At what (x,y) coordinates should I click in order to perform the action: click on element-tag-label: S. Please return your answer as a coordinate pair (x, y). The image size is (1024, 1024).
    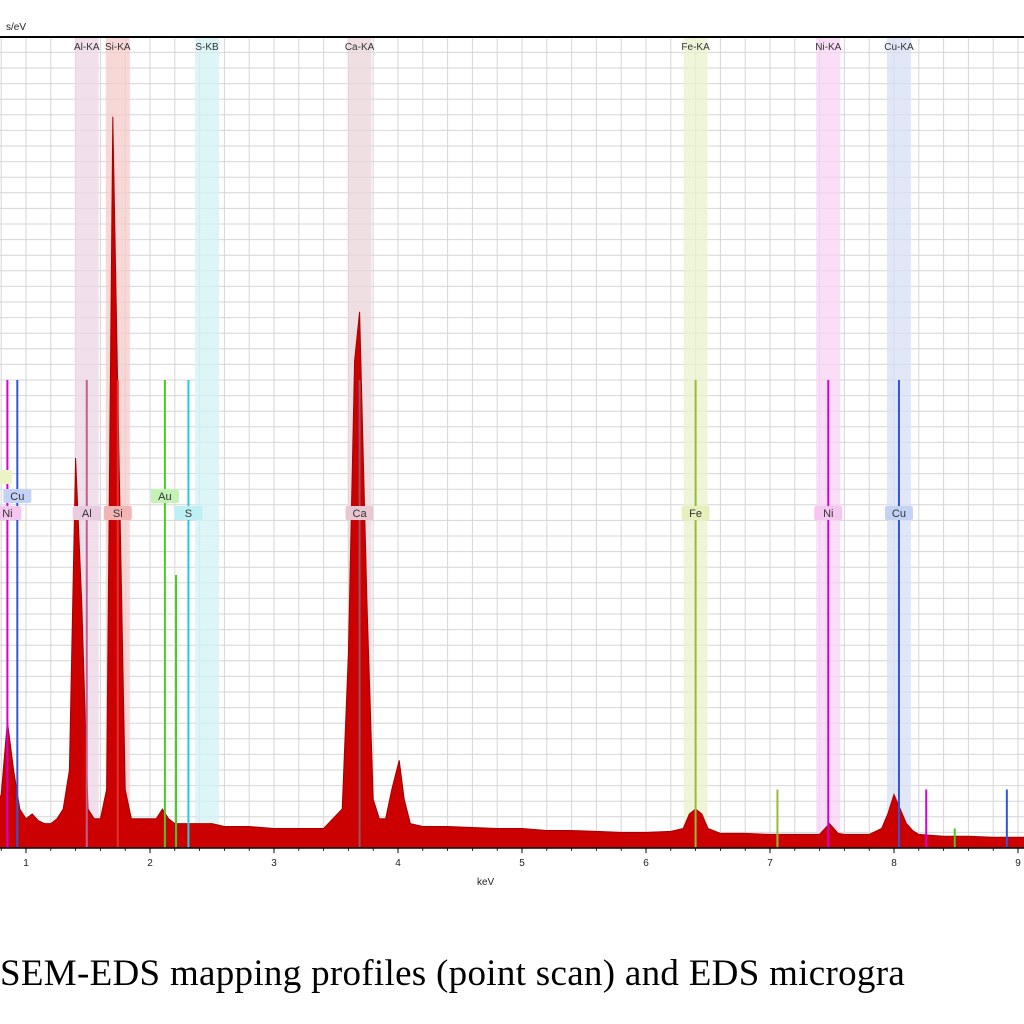
    Looking at the image, I should click on (188, 514).